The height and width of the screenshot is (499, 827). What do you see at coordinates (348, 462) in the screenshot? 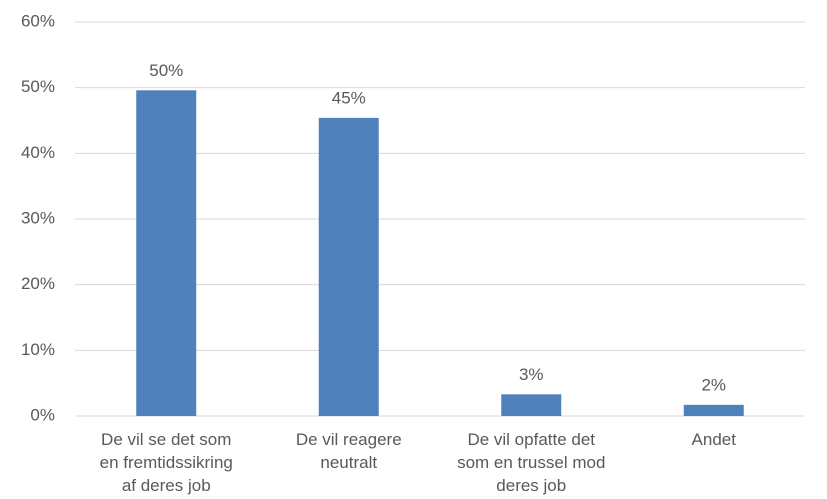
I see `x-tick-label-line: neutralt` at bounding box center [348, 462].